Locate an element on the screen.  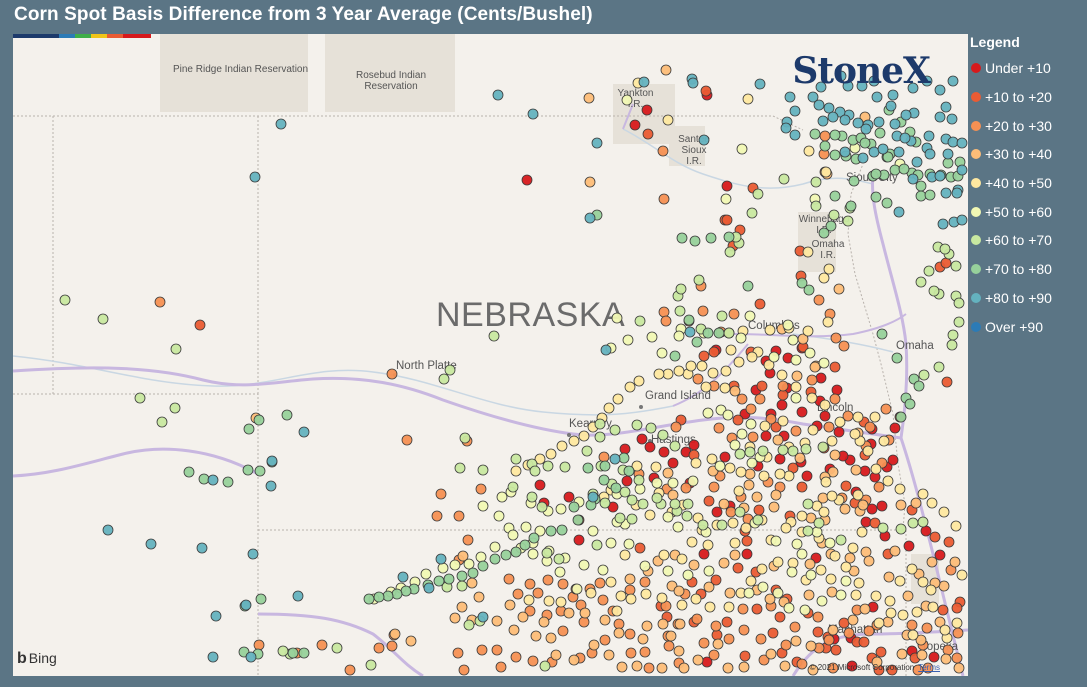
legend-item: +80 to +90 is located at coordinates (1028, 298).